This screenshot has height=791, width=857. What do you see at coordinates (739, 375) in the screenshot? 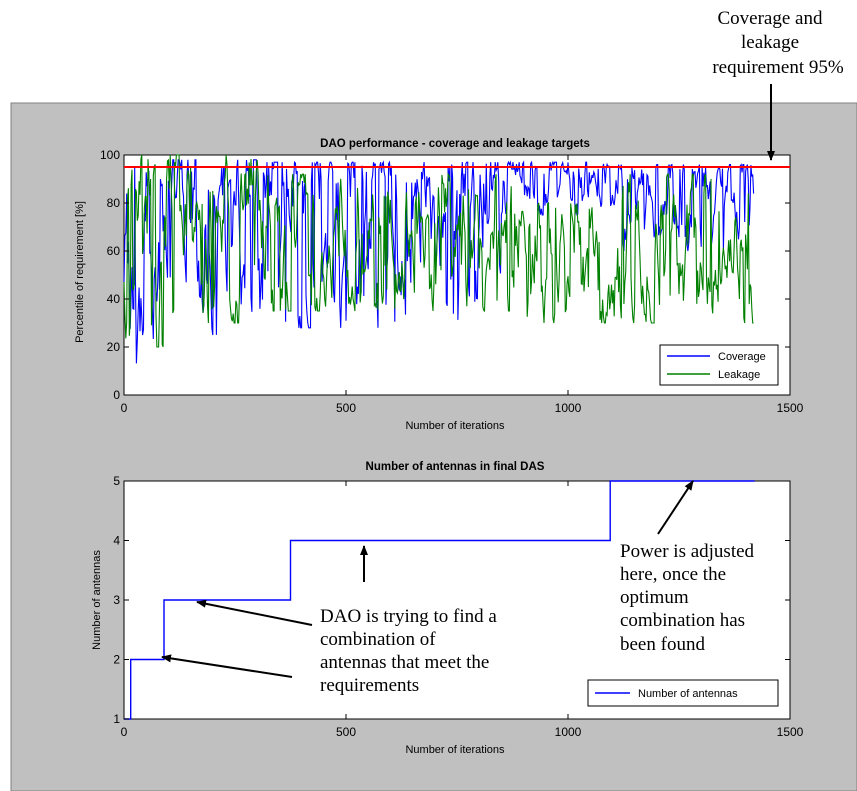
I see `legend-leakage-label: Leakage` at bounding box center [739, 375].